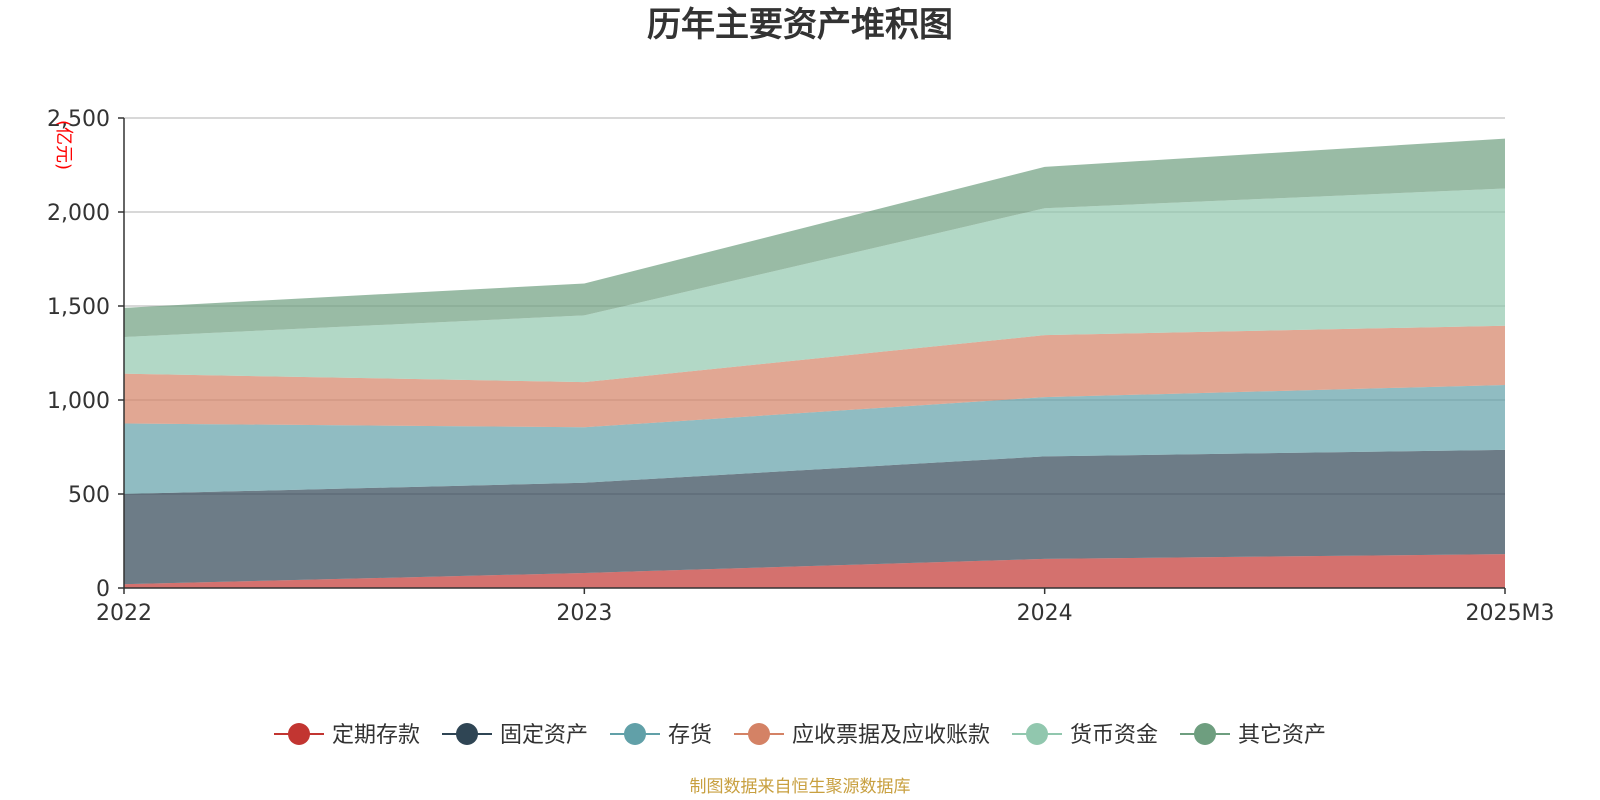  Describe the element at coordinates (814, 571) in the screenshot. I see `area-定期存款` at that location.